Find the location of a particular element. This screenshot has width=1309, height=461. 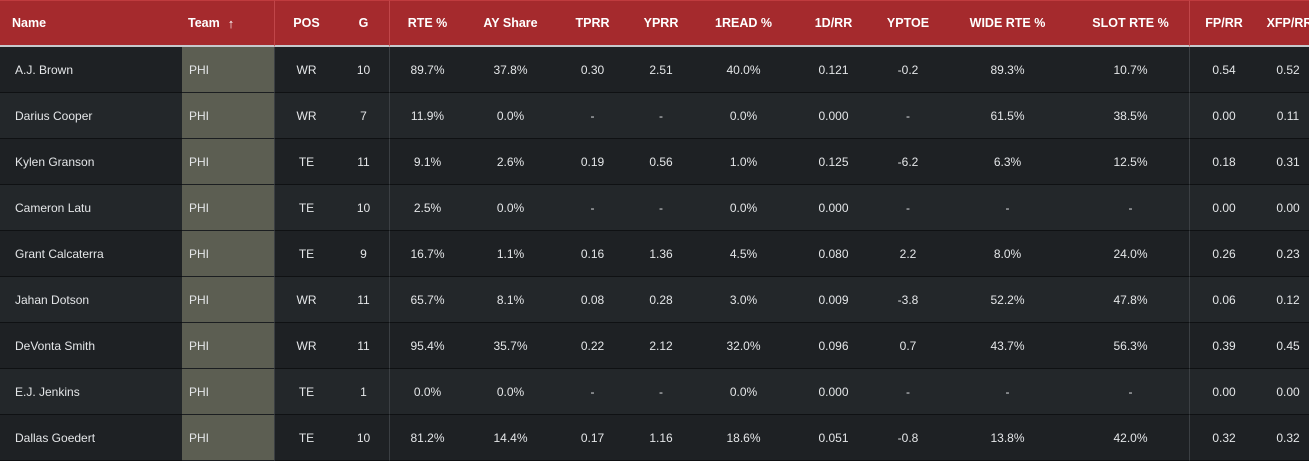

cell-yptoe: -0.2 is located at coordinates (908, 70).